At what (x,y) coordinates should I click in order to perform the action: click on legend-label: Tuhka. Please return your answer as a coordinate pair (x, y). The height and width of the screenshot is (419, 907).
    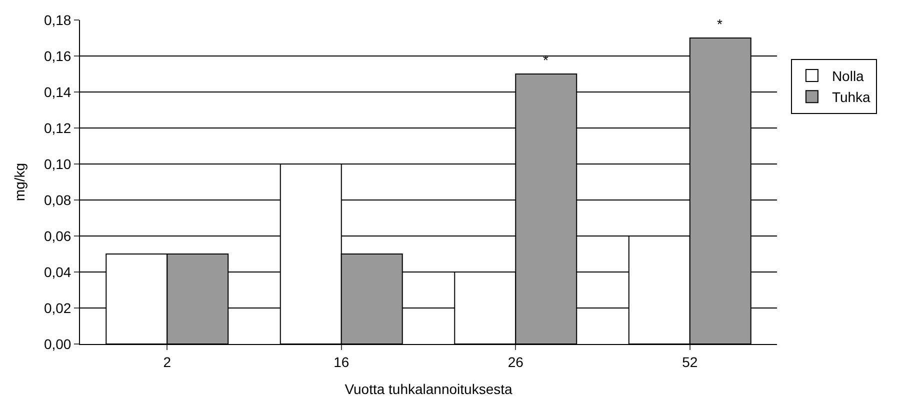
    Looking at the image, I should click on (851, 97).